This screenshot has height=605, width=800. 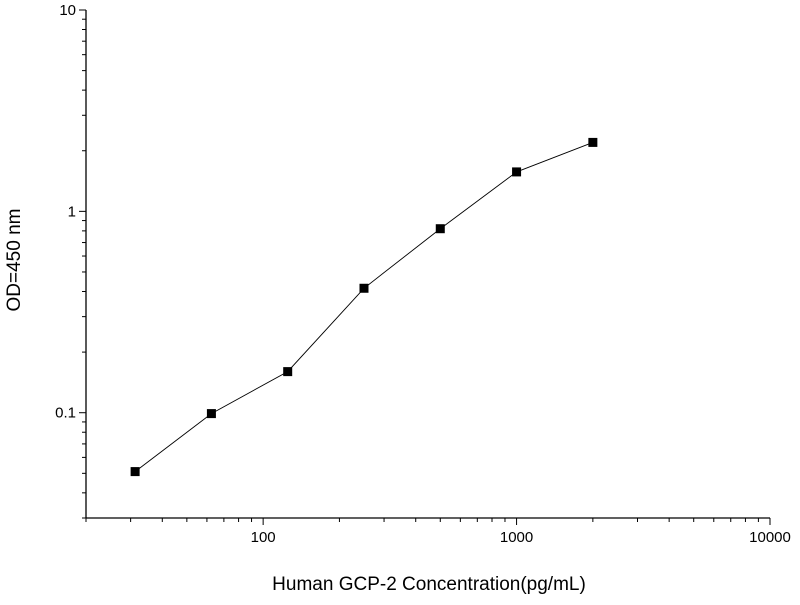 I want to click on y-axis-title: OD=450 nm, so click(x=14, y=260).